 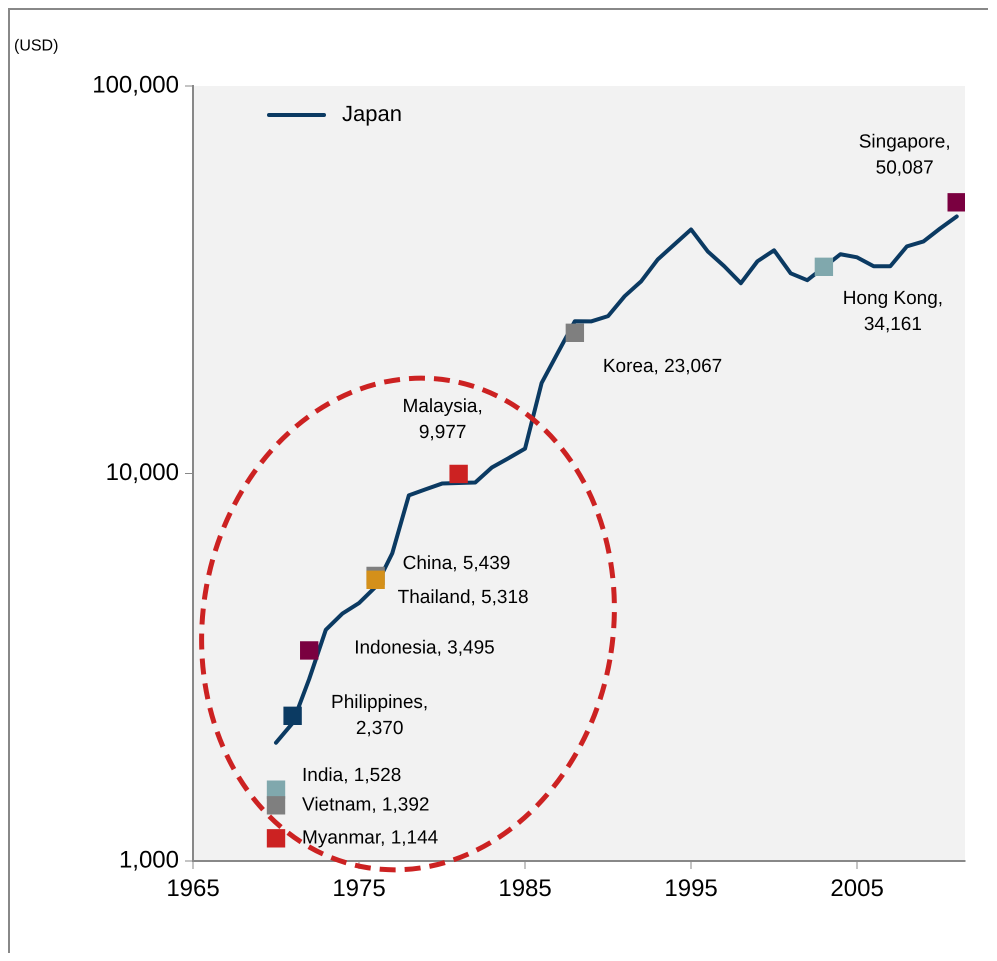 What do you see at coordinates (904, 155) in the screenshot?
I see `annotation: Singapore, 50,087` at bounding box center [904, 155].